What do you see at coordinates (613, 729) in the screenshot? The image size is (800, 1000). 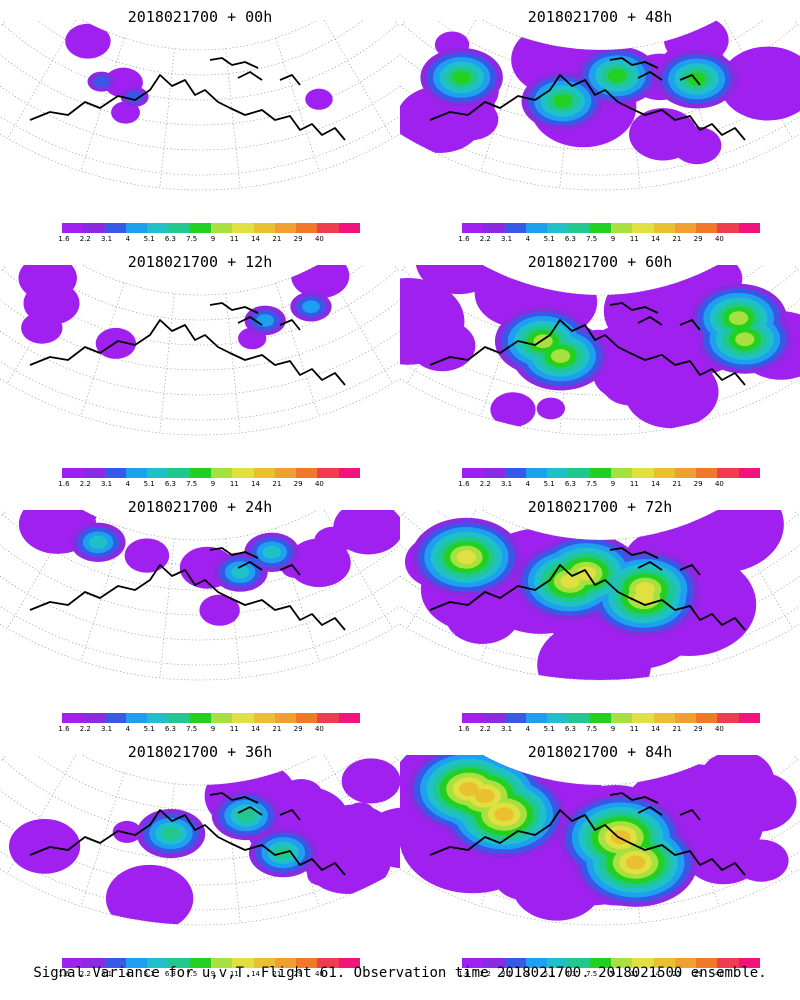 I see `colorbar-label: 9` at bounding box center [613, 729].